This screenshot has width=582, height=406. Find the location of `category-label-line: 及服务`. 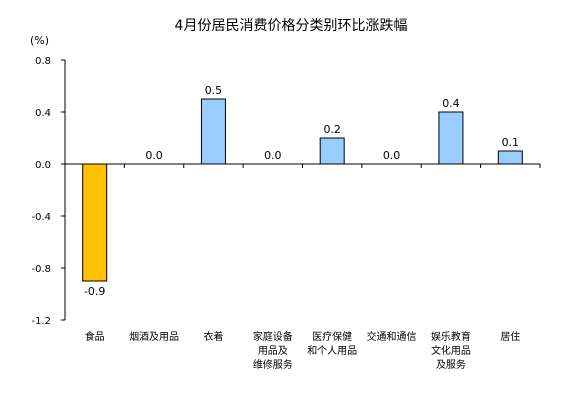

category-label-line: 及服务 is located at coordinates (451, 364).